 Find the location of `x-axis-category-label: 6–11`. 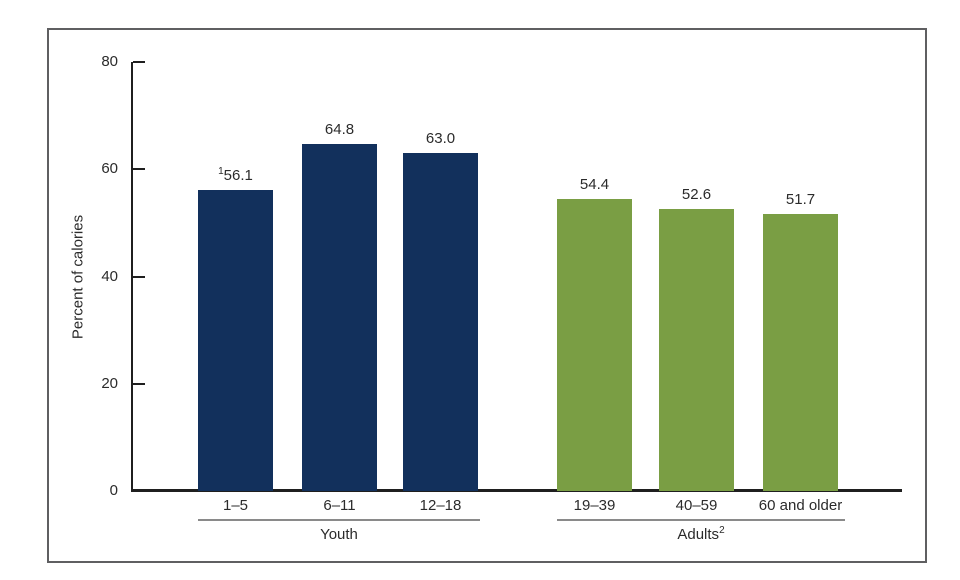

x-axis-category-label: 6–11 is located at coordinates (339, 505).